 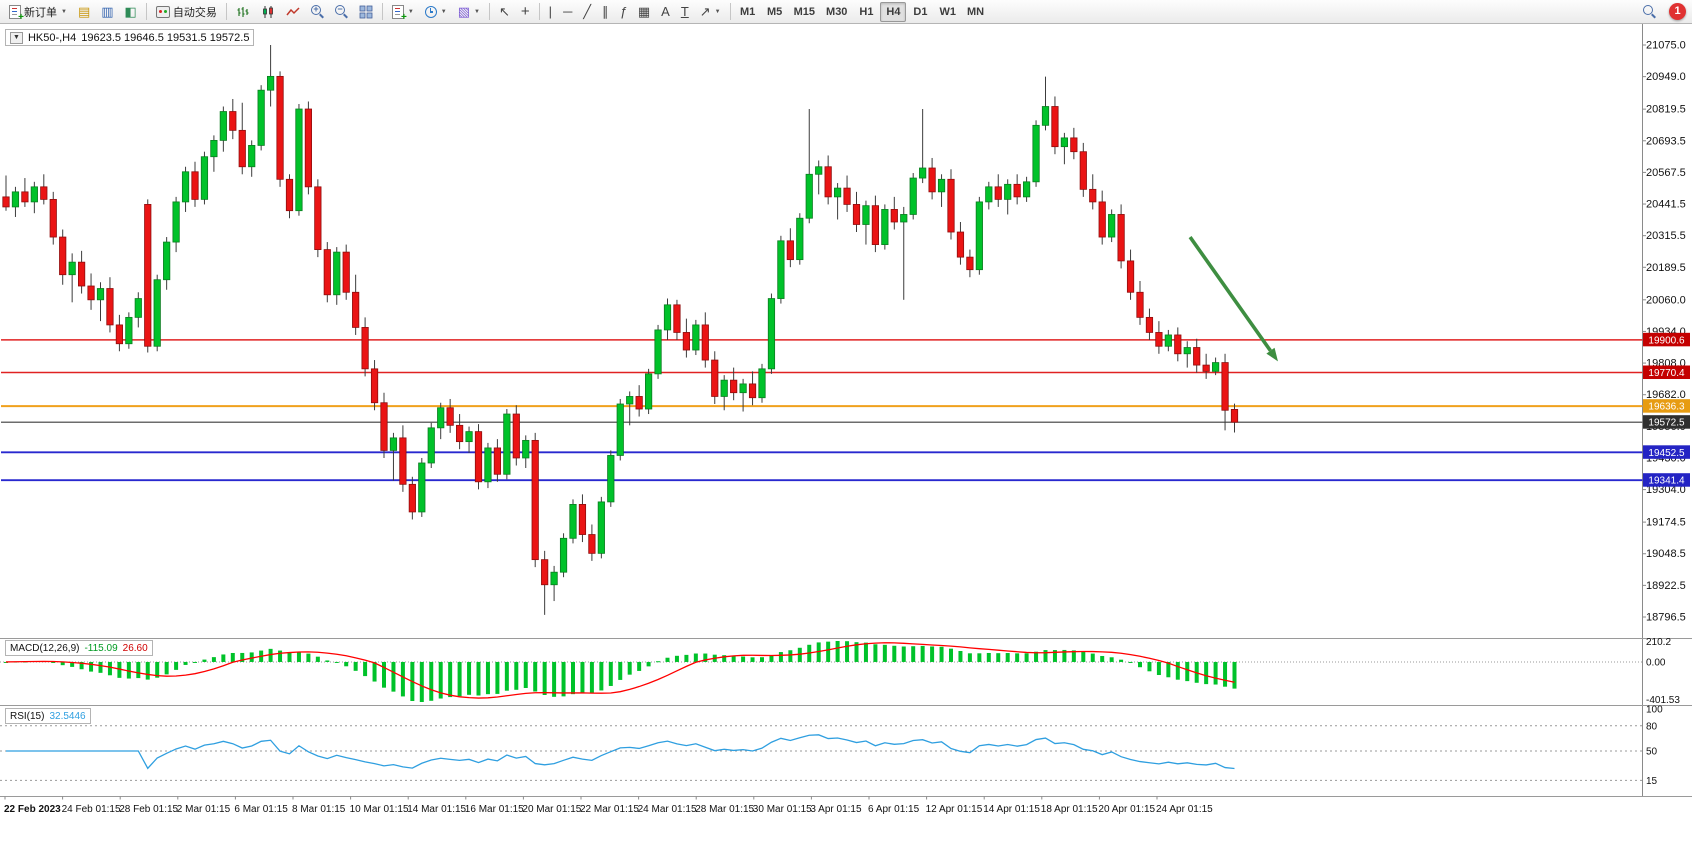 What do you see at coordinates (975, 12) in the screenshot?
I see `timeframe-mn-button: MN` at bounding box center [975, 12].